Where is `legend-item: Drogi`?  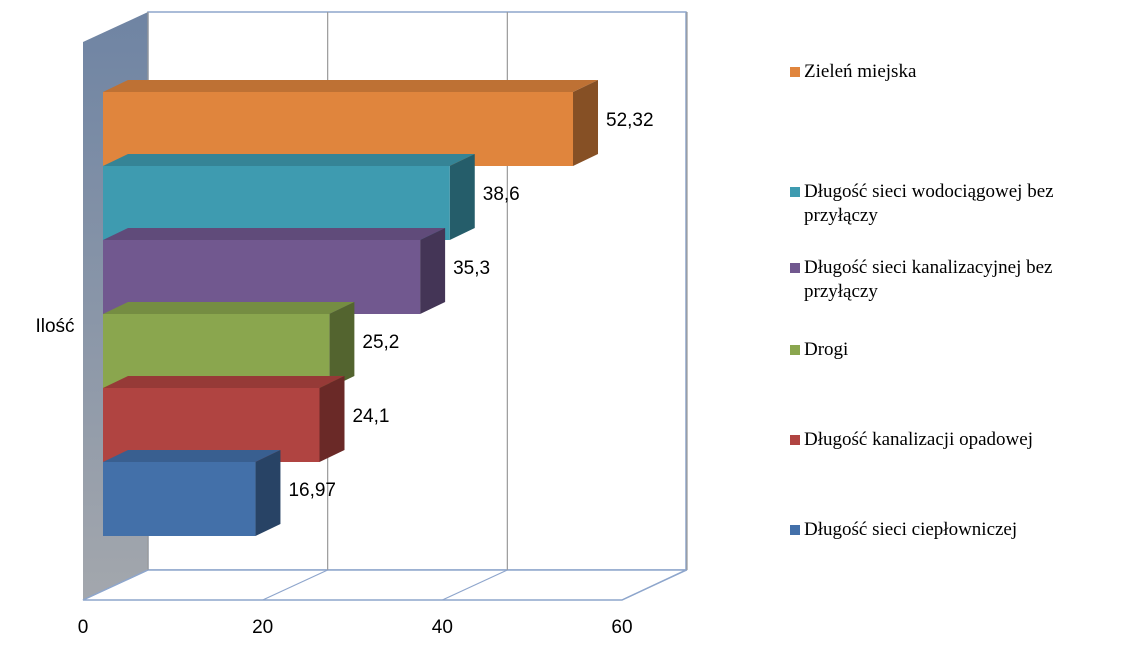
legend-item: Drogi is located at coordinates (957, 350).